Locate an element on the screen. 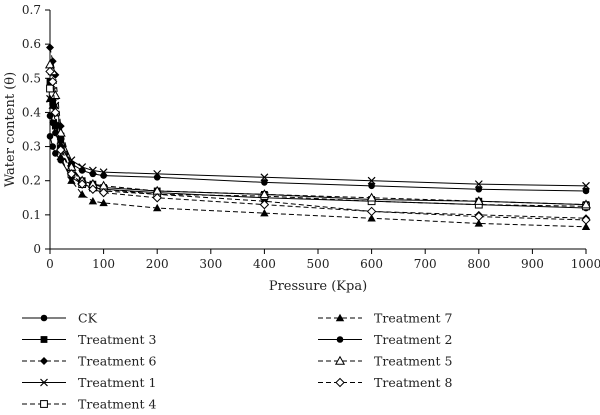  y-ticks: 0 0.1 0.2 0.3 0.4 0.5 0.6 0.7 is located at coordinates (36, 129).